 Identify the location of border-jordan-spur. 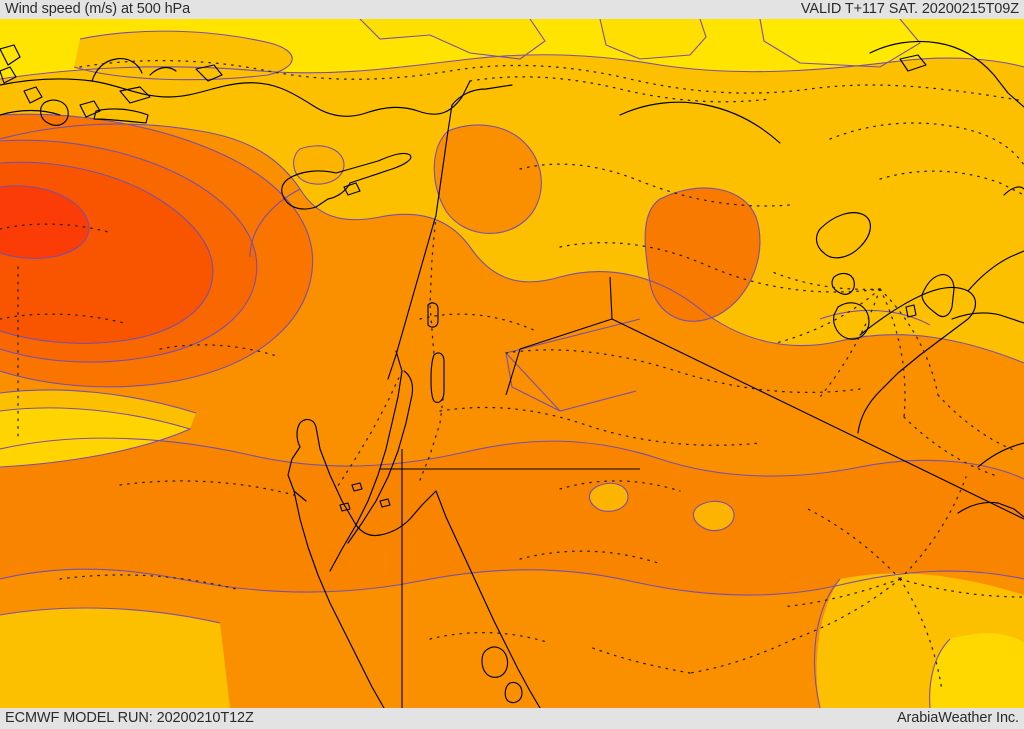
(611, 298).